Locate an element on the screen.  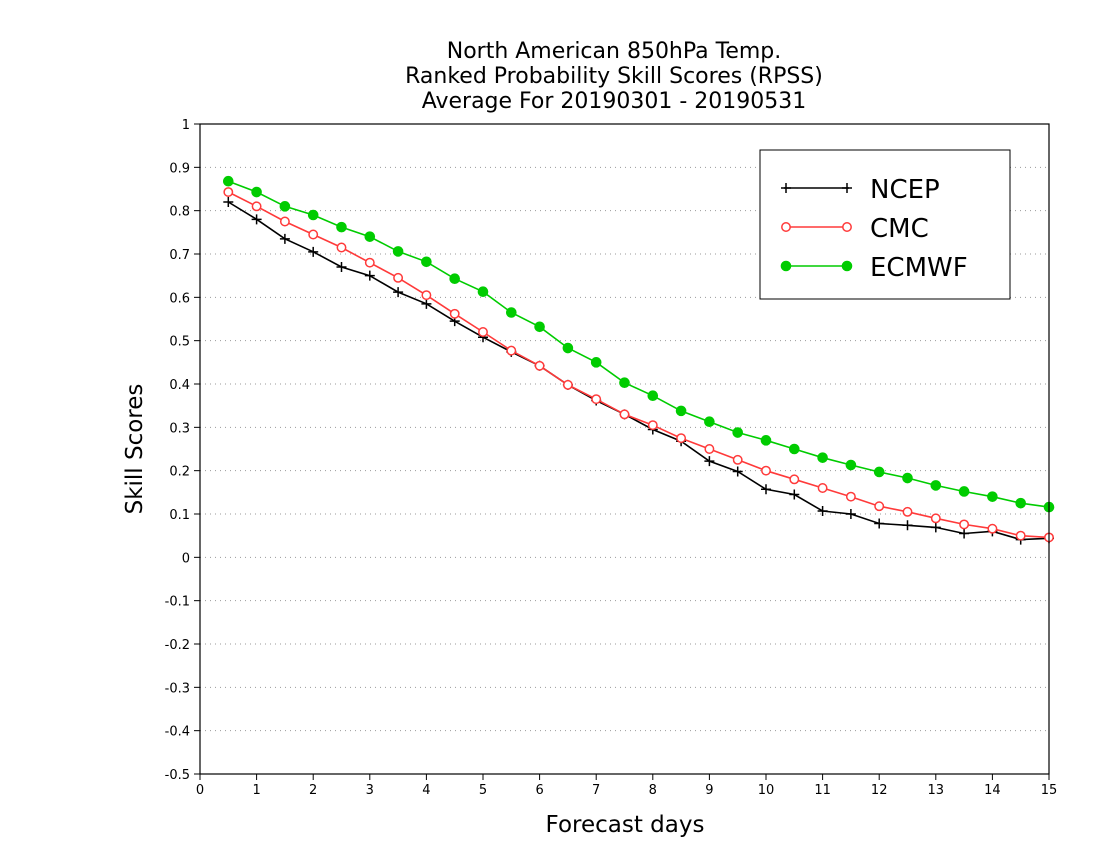
y-tick-label: 0.4 is located at coordinates (179, 385).